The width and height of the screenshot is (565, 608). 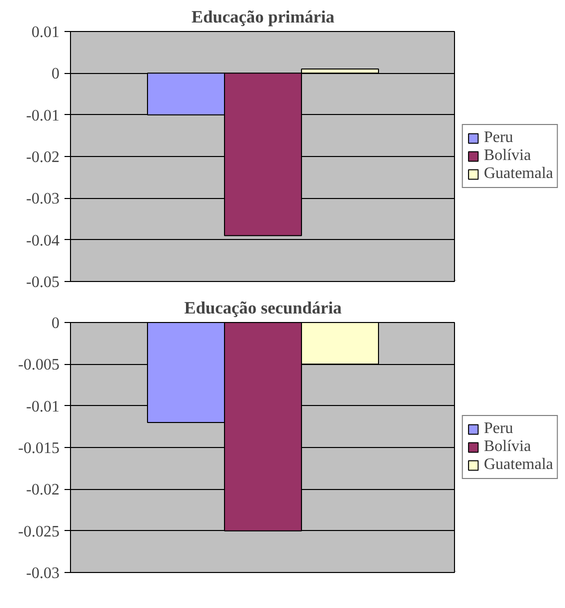 What do you see at coordinates (46, 32) in the screenshot?
I see `y-tick-label: 0.01` at bounding box center [46, 32].